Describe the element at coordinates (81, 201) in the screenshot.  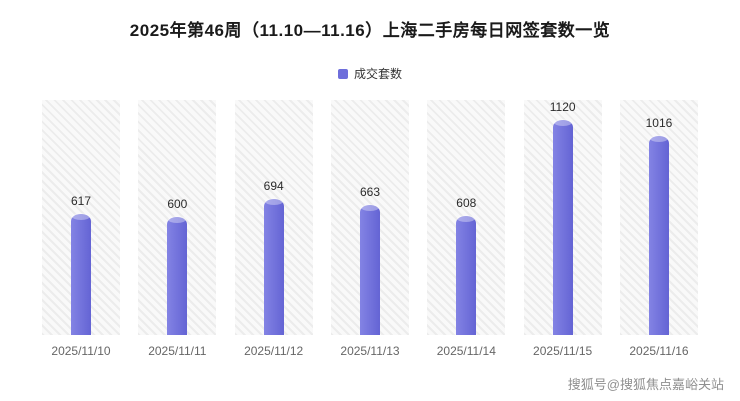
I see `bar-value-label: 617` at that location.